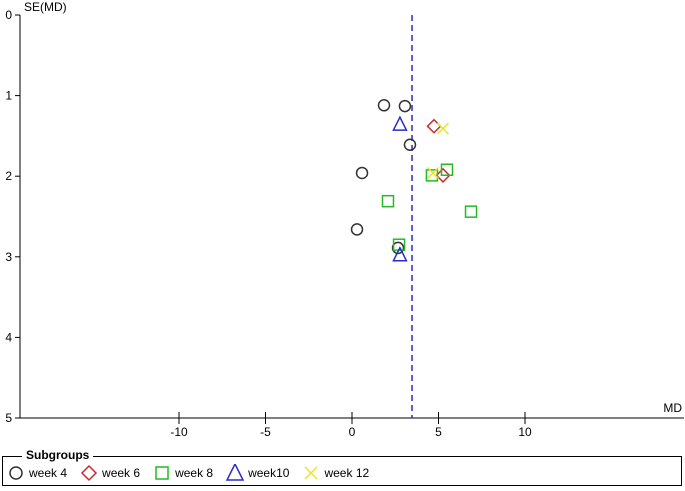 The width and height of the screenshot is (685, 491). I want to click on y-axis-label: SE(MD), so click(45, 7).